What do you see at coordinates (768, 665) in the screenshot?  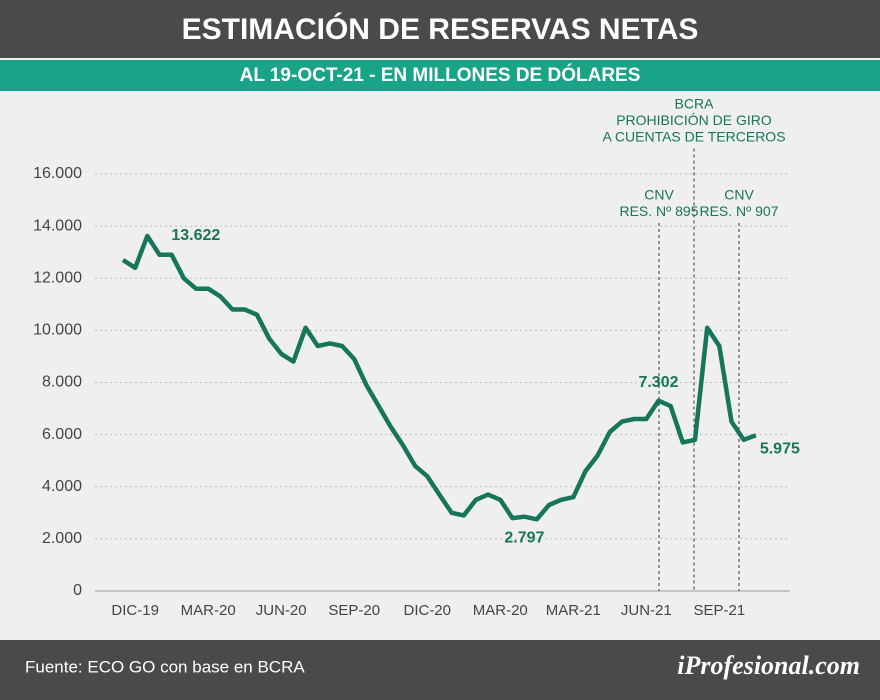 I see `brand: iProfesional.com` at bounding box center [768, 665].